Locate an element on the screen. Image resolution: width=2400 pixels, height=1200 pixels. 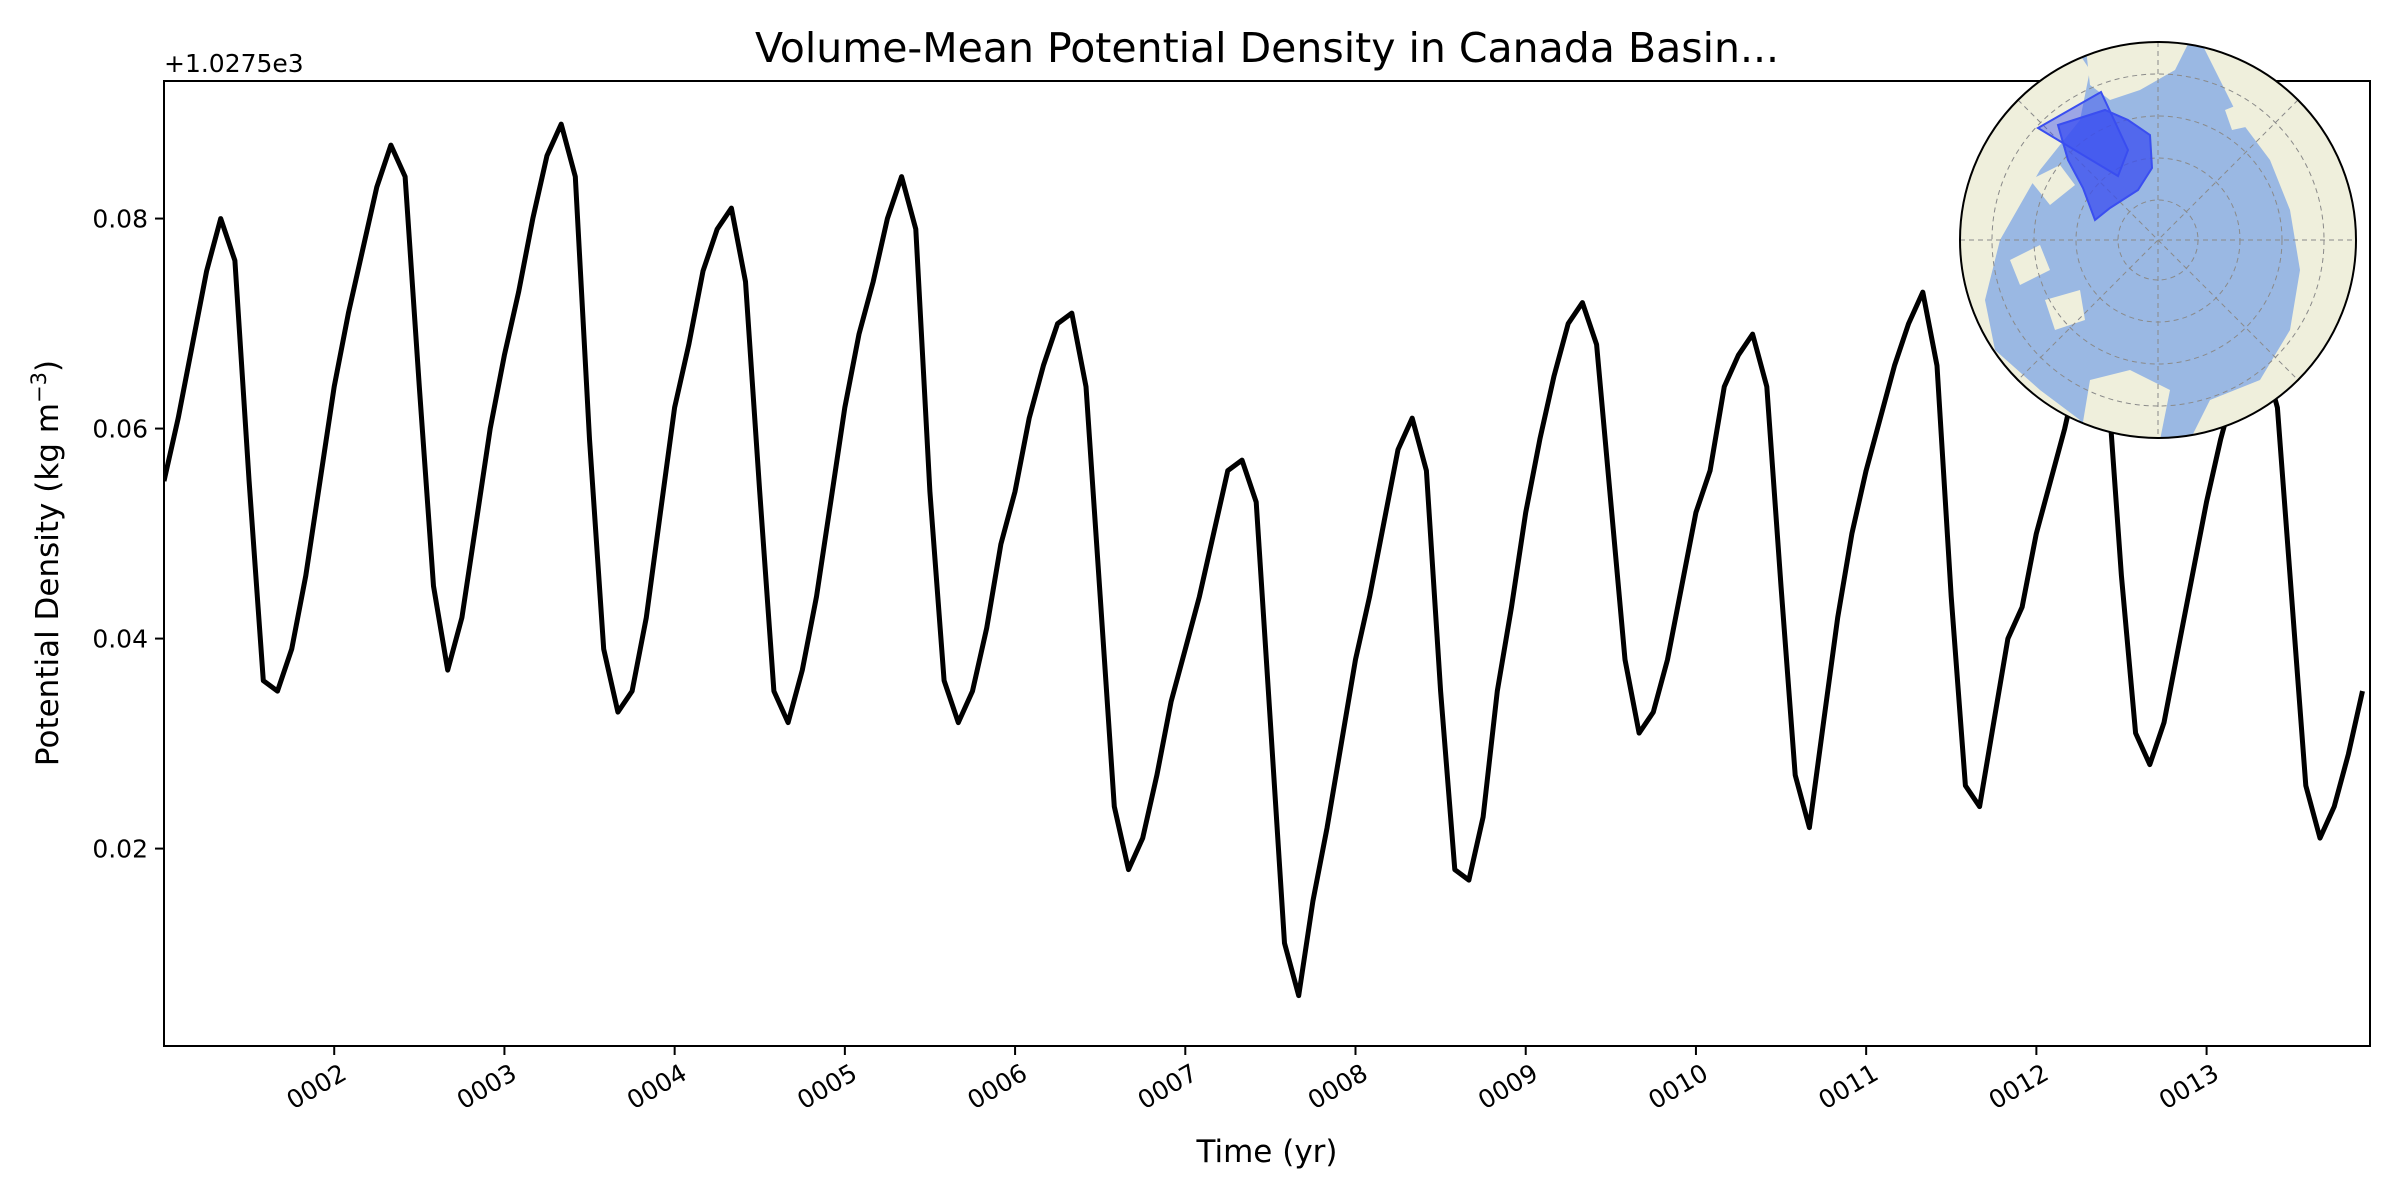
x-tick-label: 0003 is located at coordinates (487, 1086).